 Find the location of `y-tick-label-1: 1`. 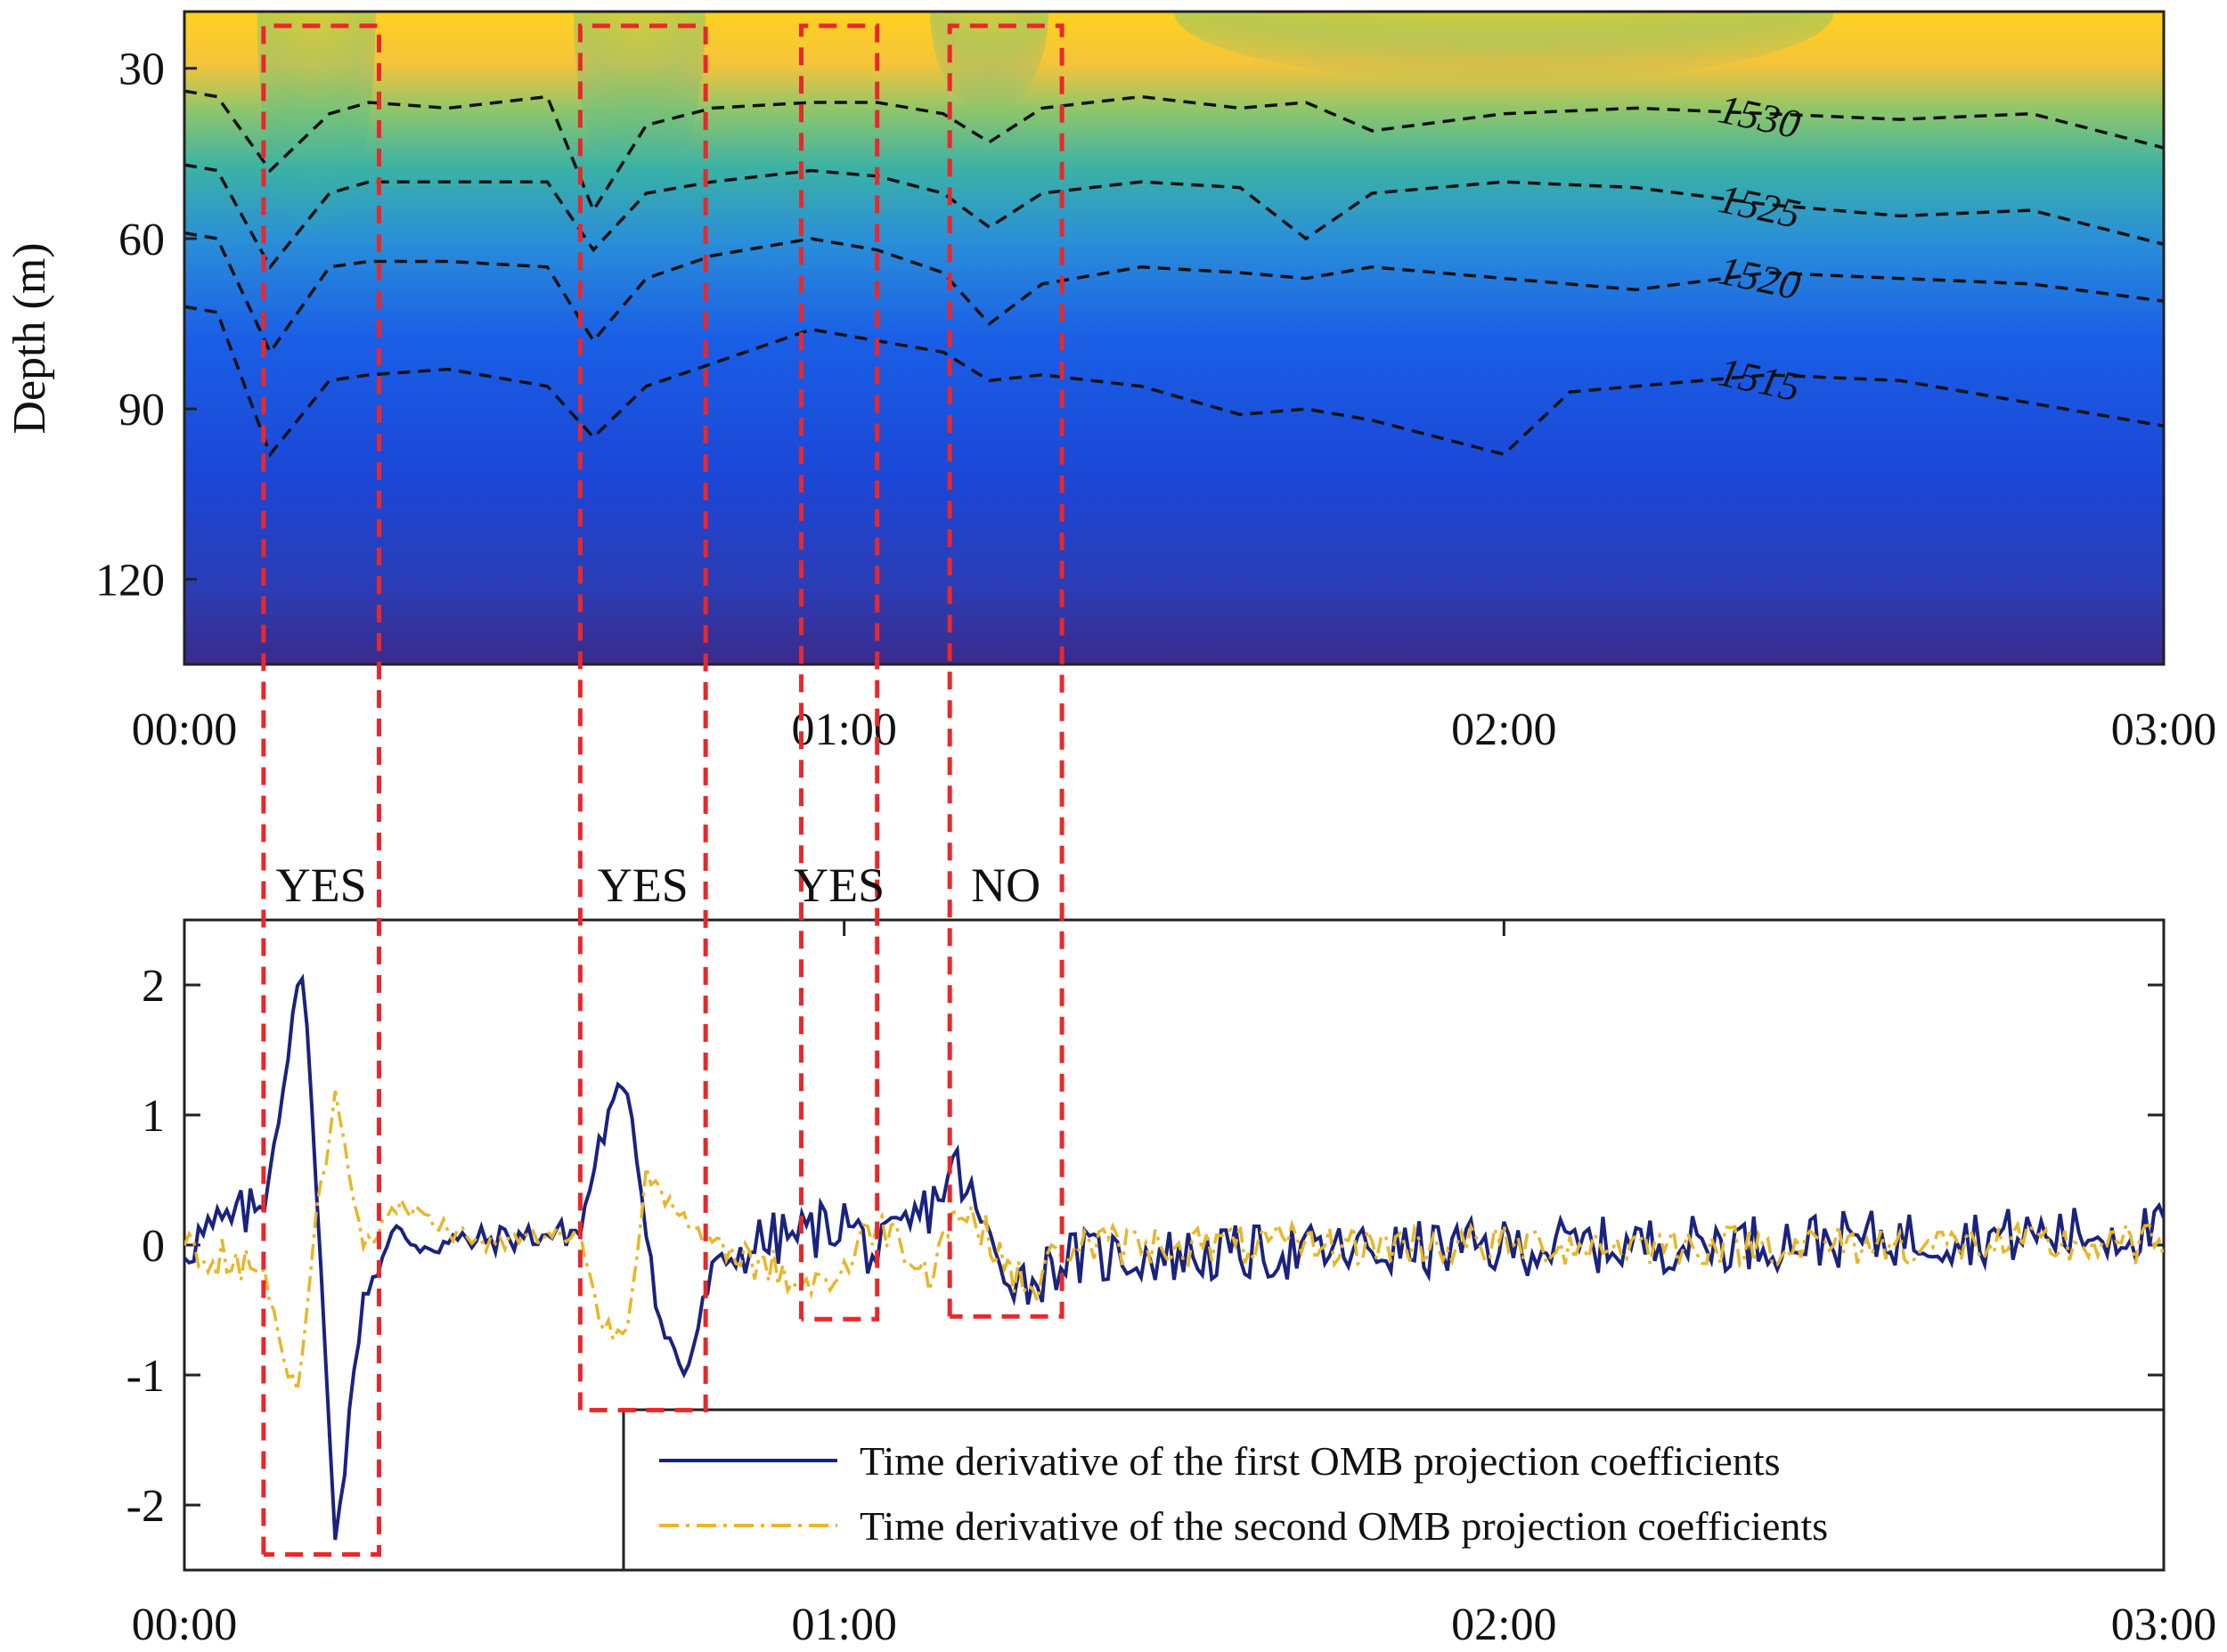

y-tick-label-1: 1 is located at coordinates (153, 1116).